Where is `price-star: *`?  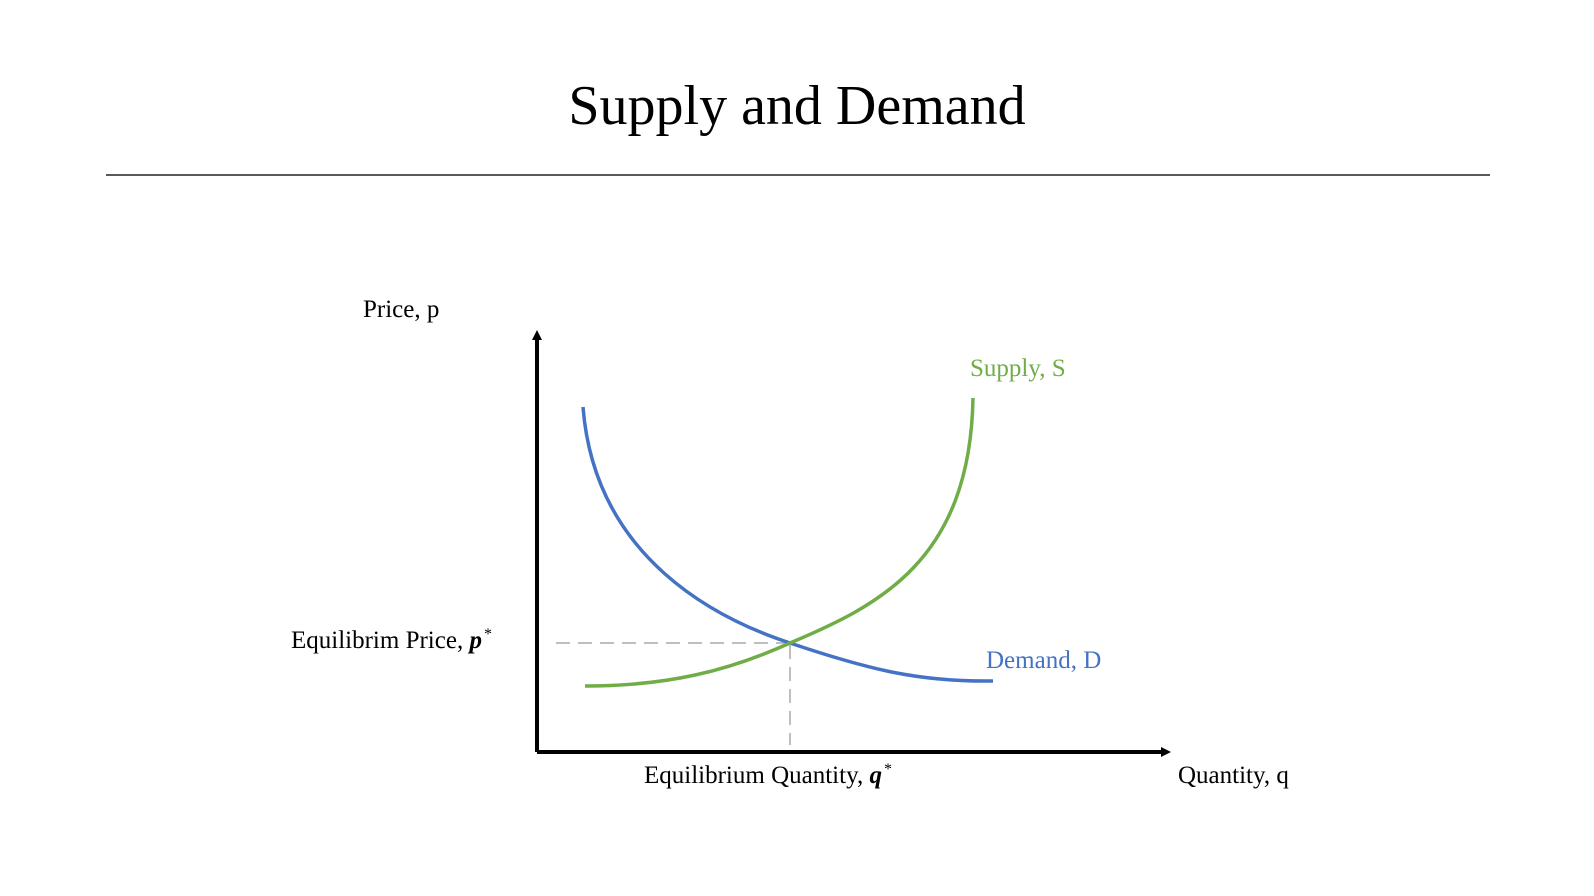 price-star: * is located at coordinates (487, 634).